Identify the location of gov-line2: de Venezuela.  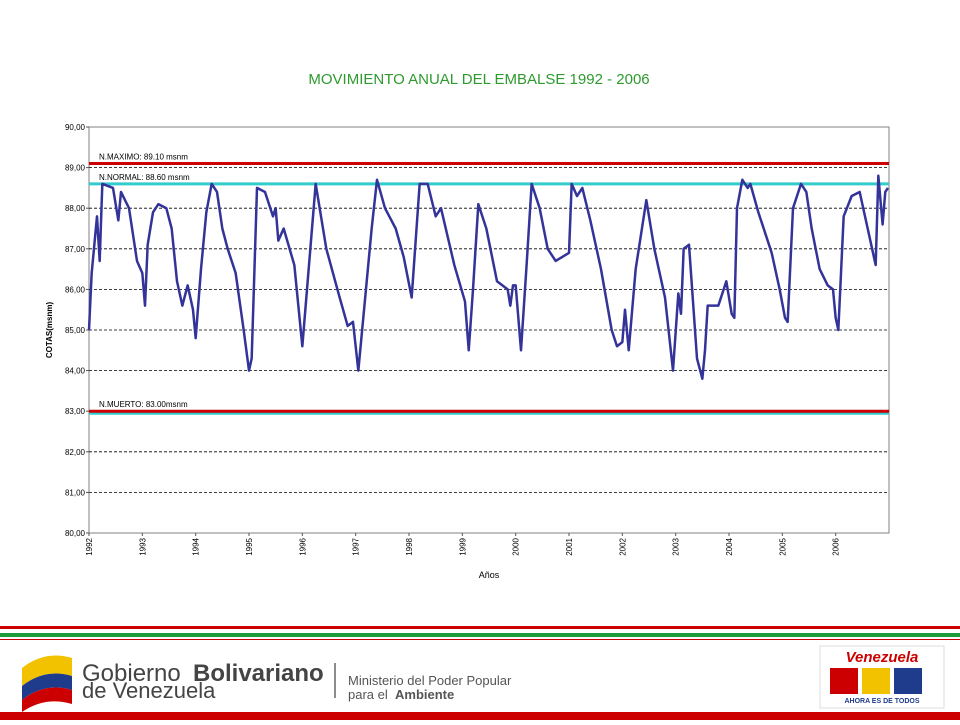
(149, 690).